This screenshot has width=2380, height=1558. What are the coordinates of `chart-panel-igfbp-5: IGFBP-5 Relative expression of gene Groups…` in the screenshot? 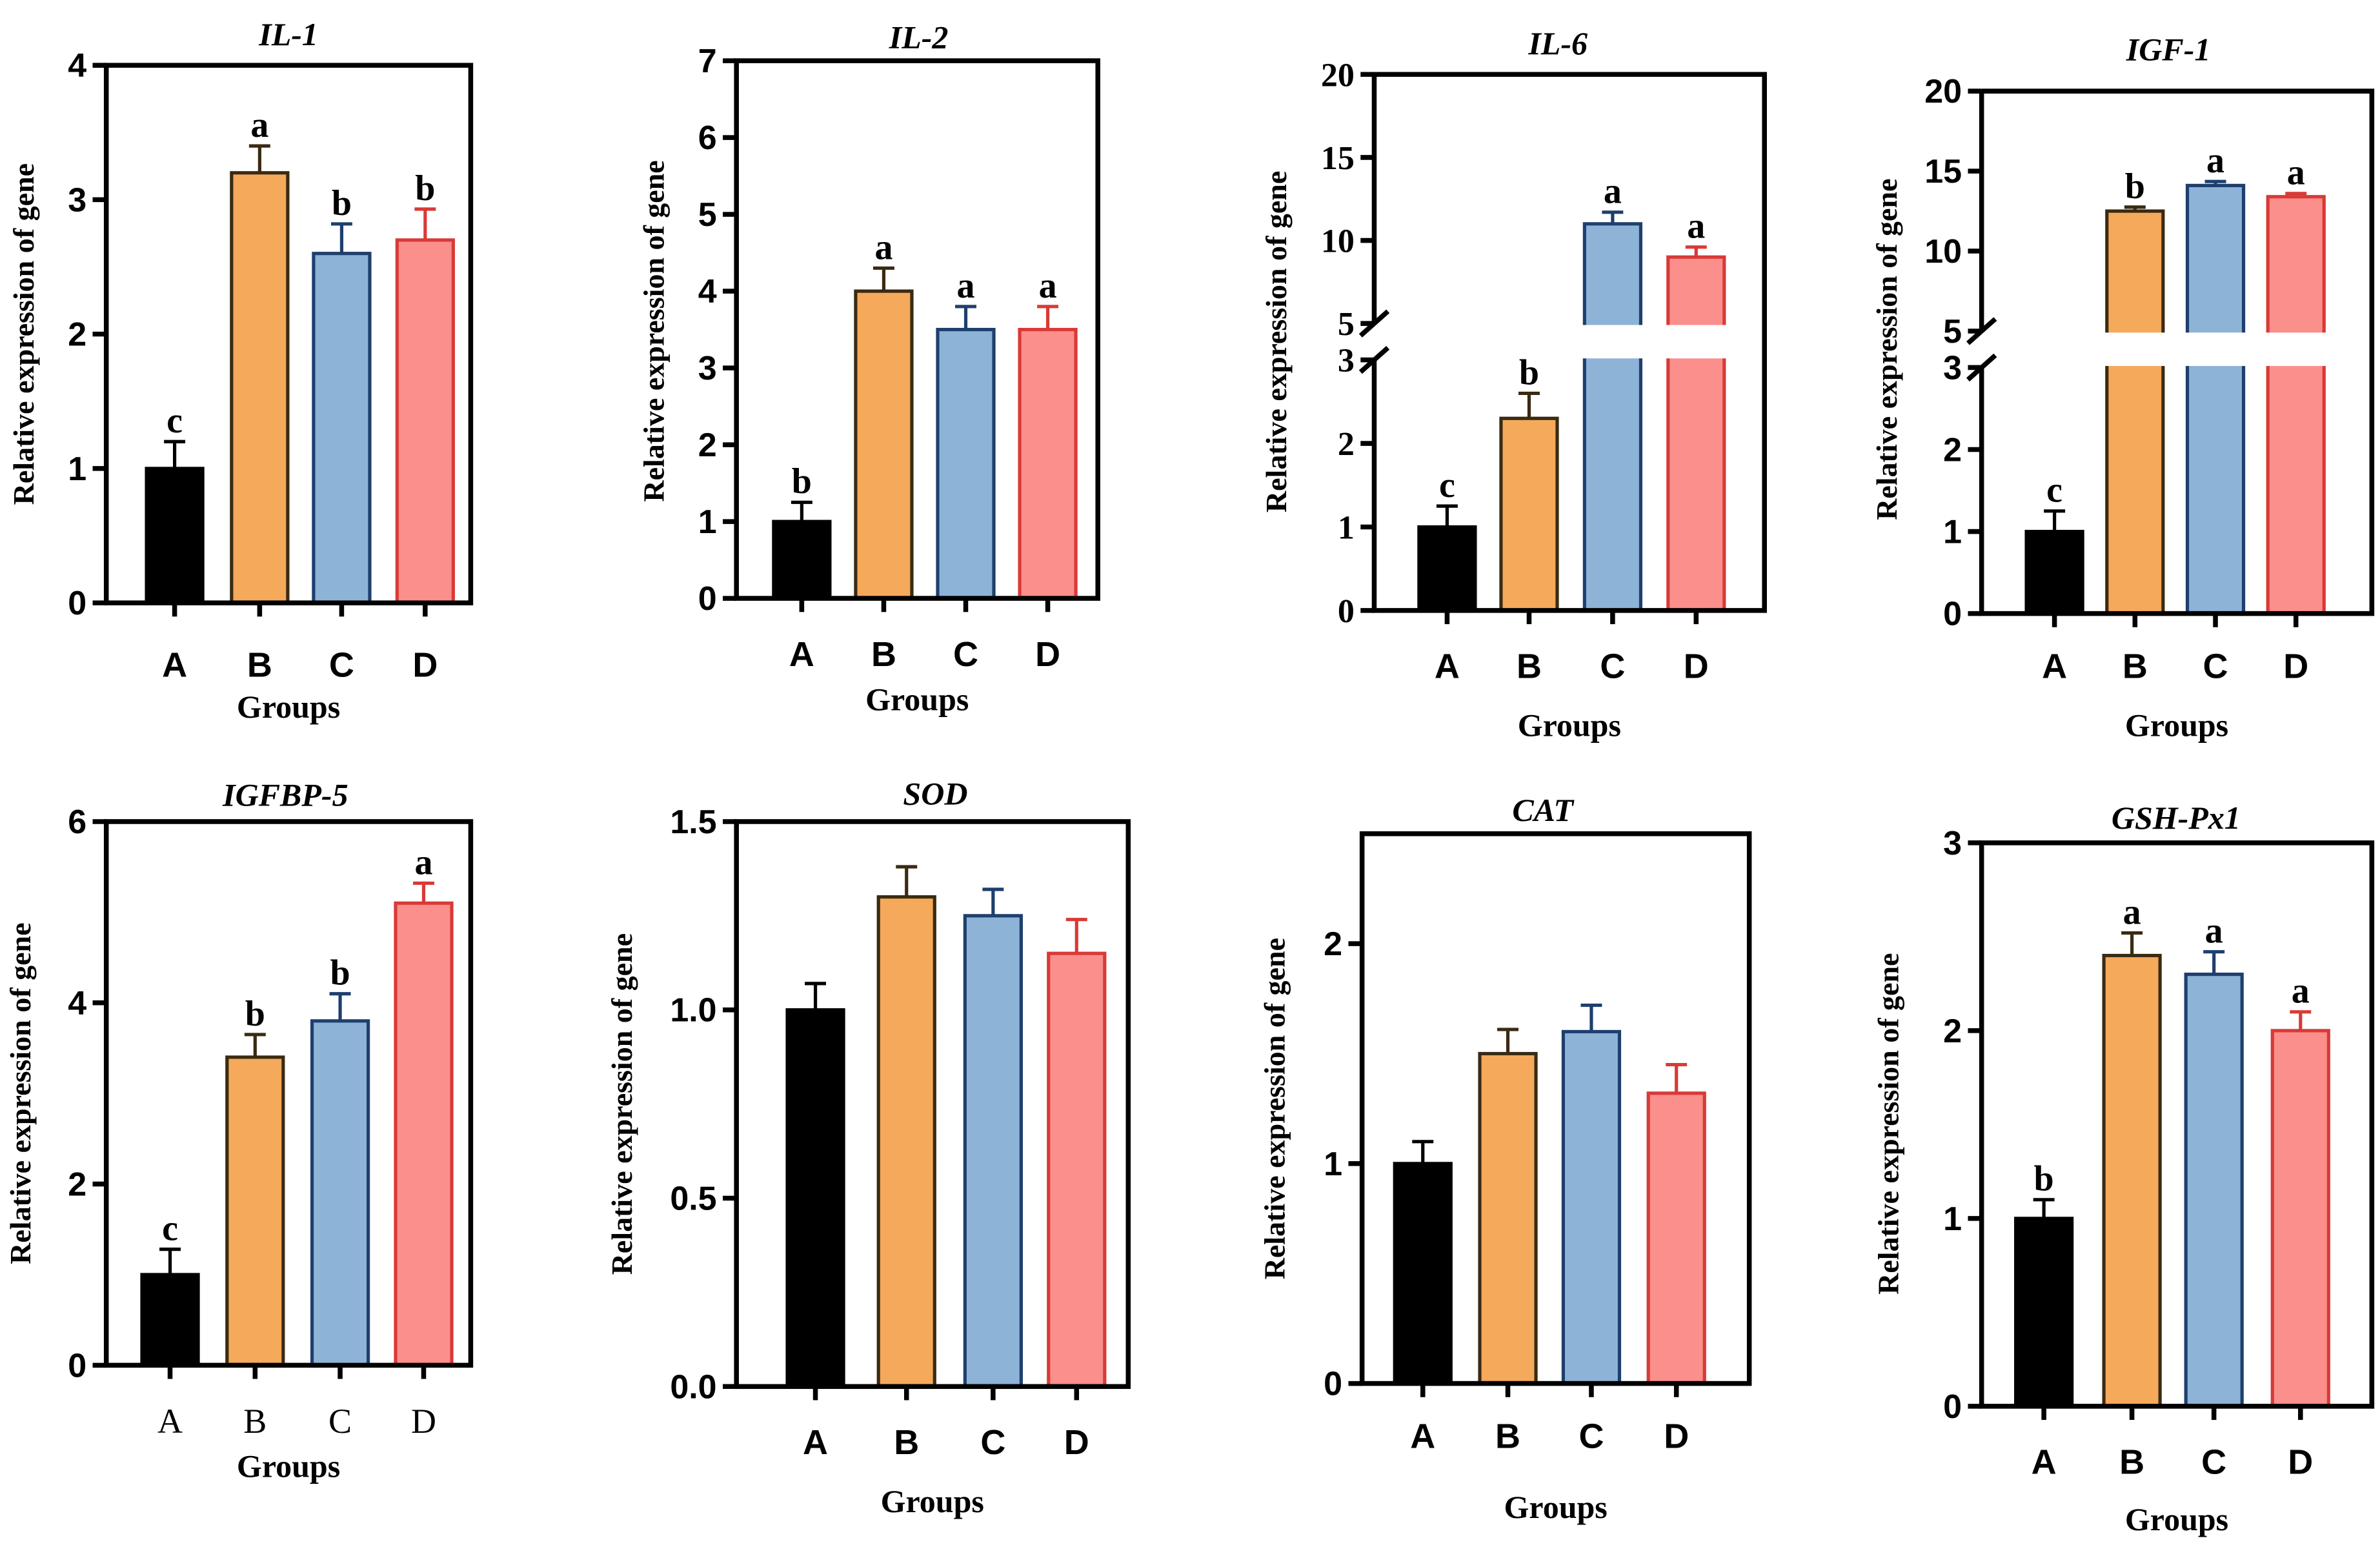 It's located at (239, 1130).